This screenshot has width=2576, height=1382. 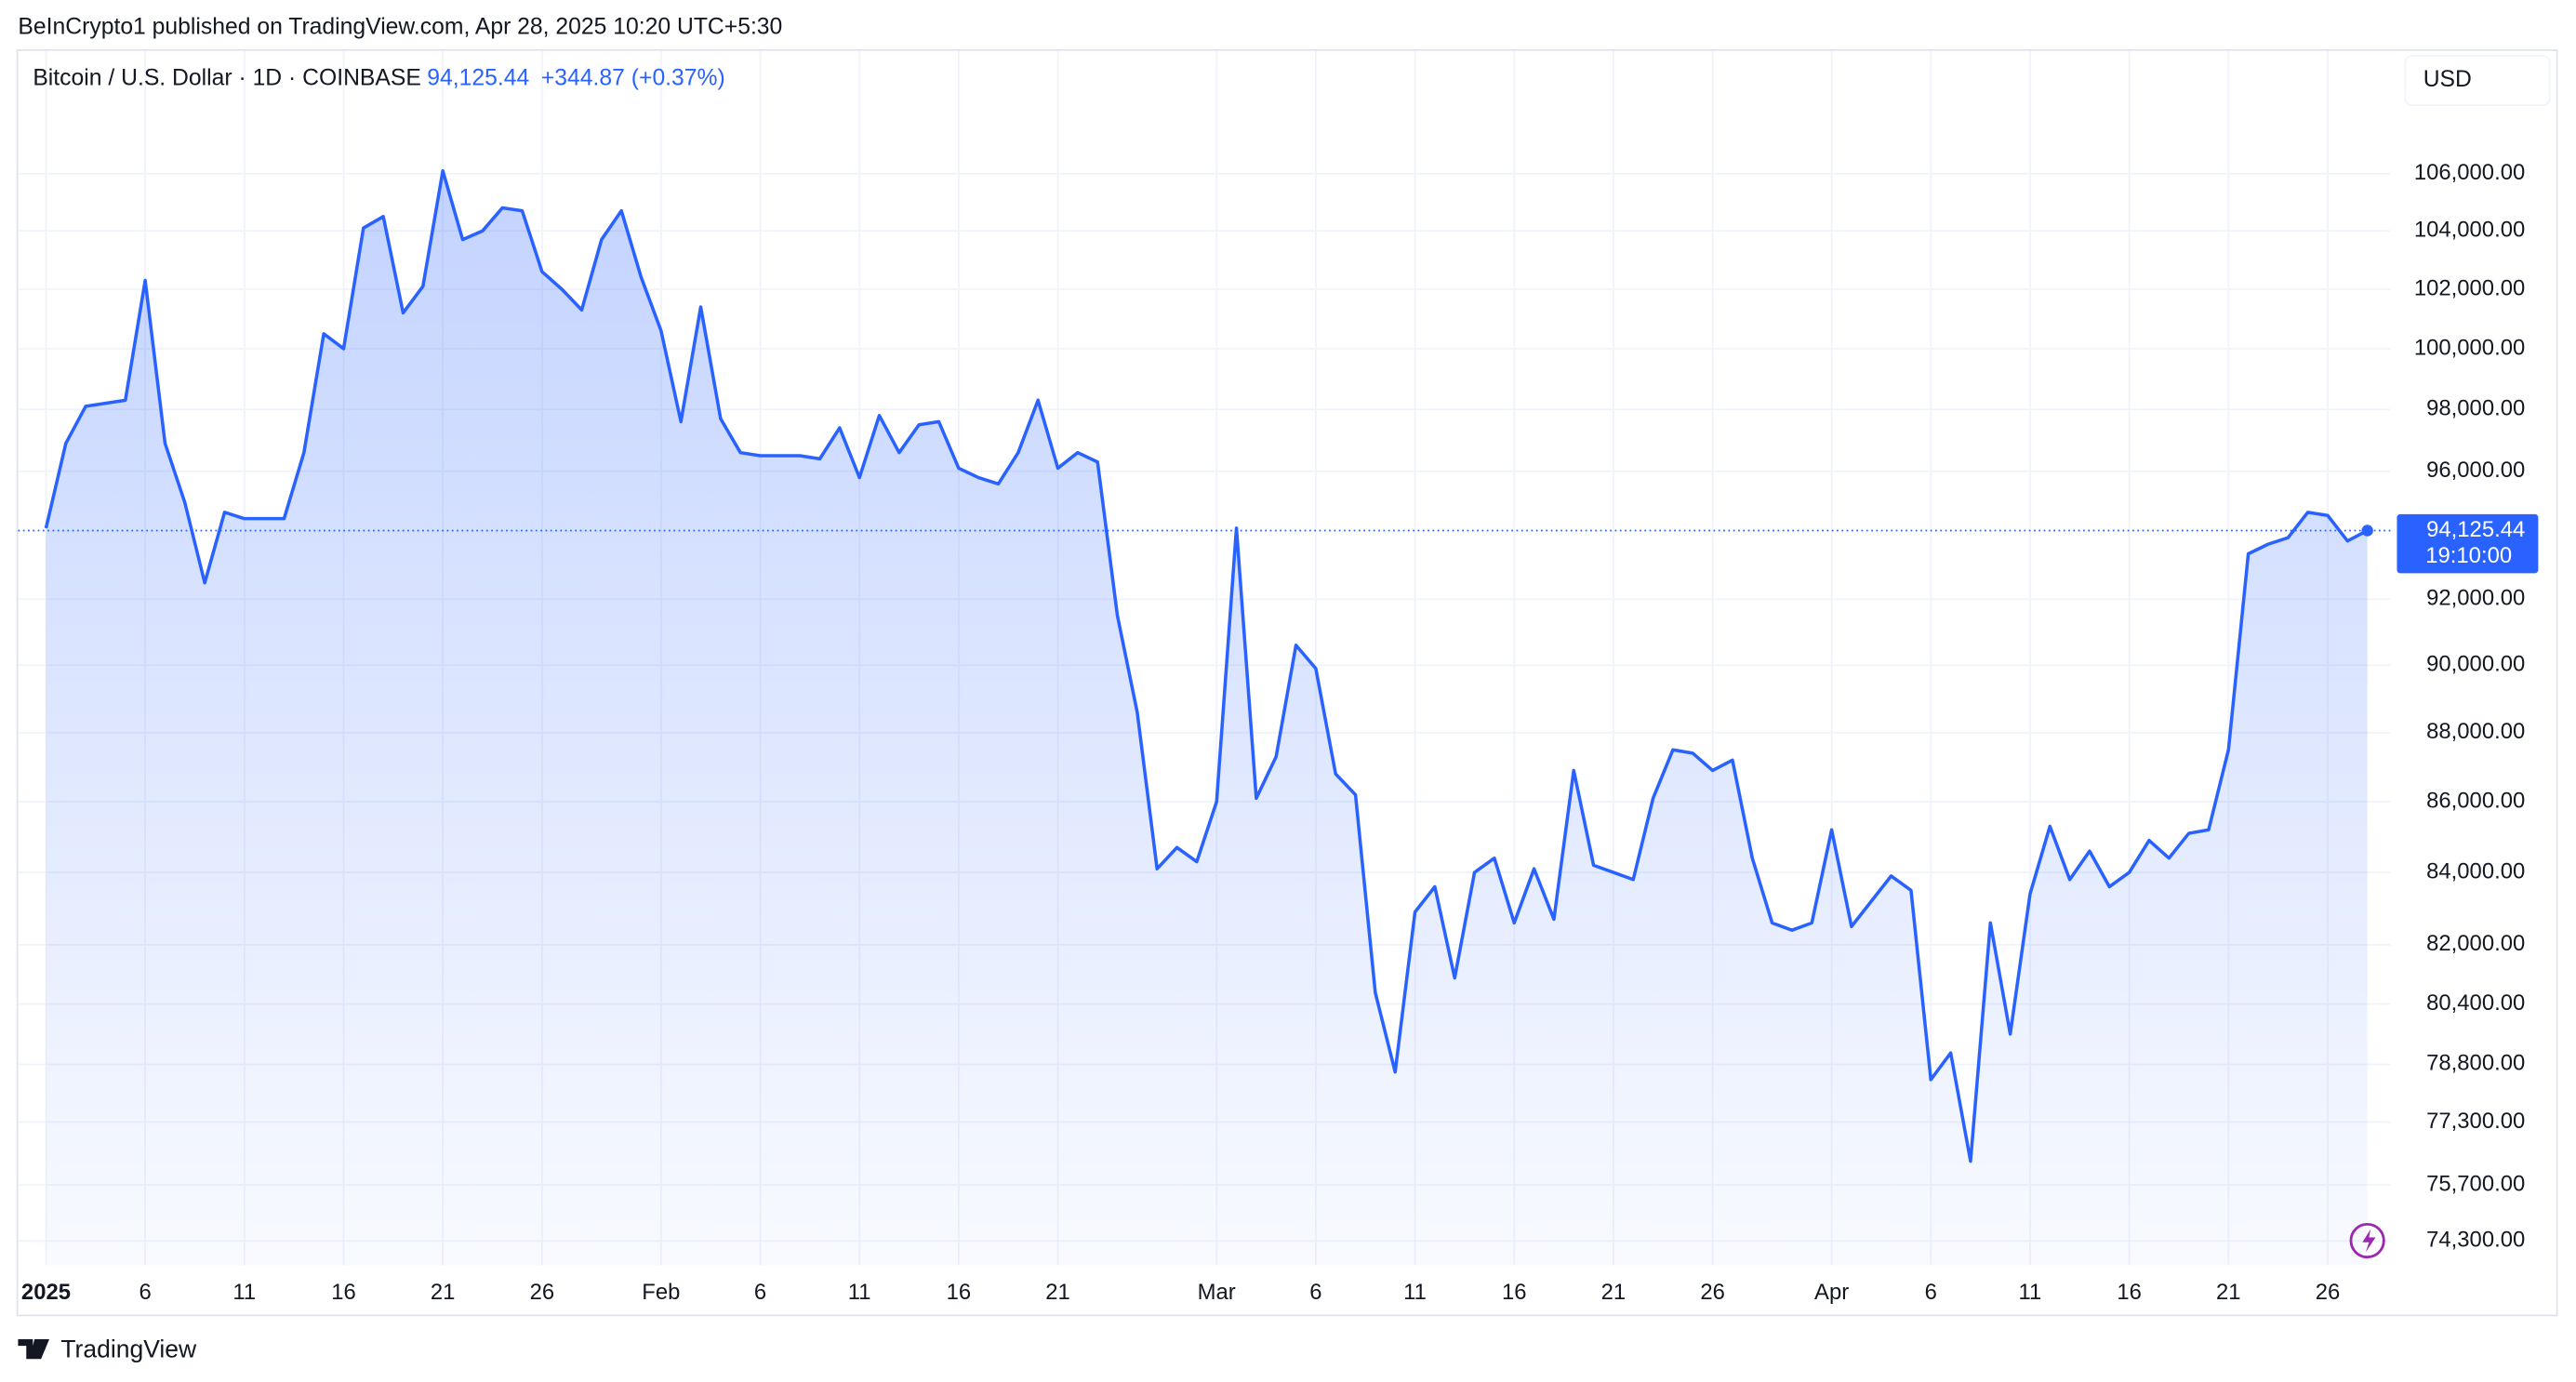 I want to click on y-tick-label: 86,000.00, so click(x=2475, y=801).